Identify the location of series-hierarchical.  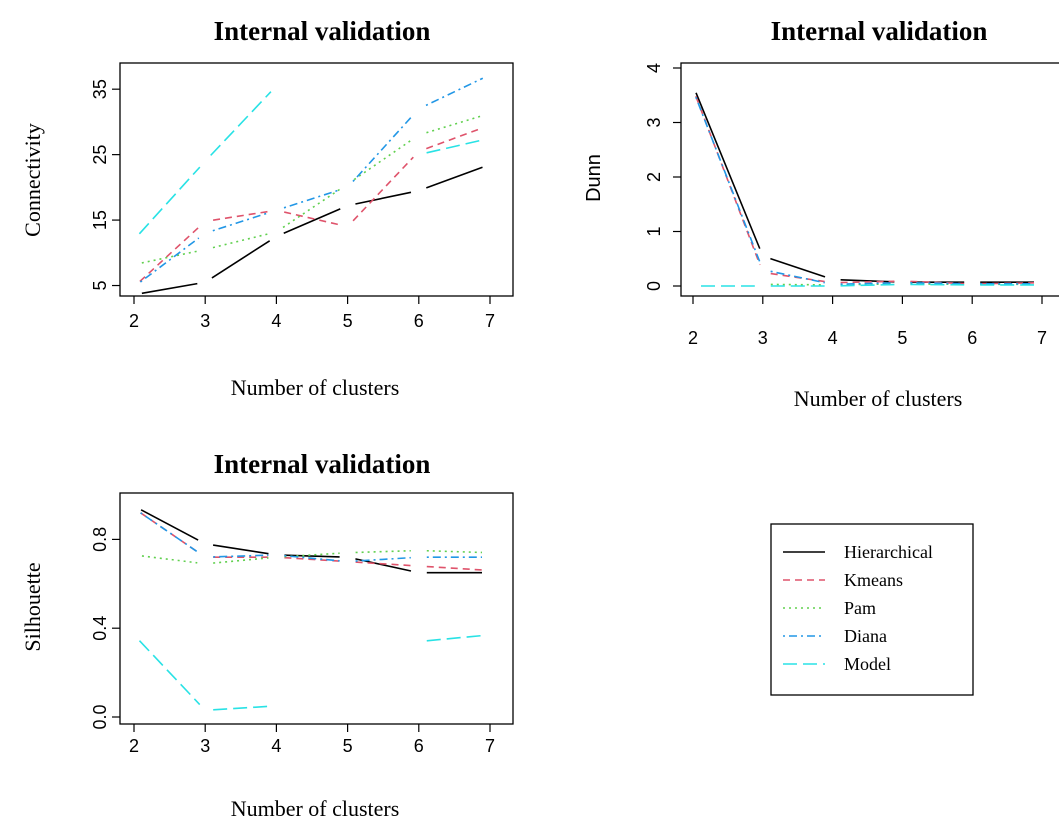
(312, 230).